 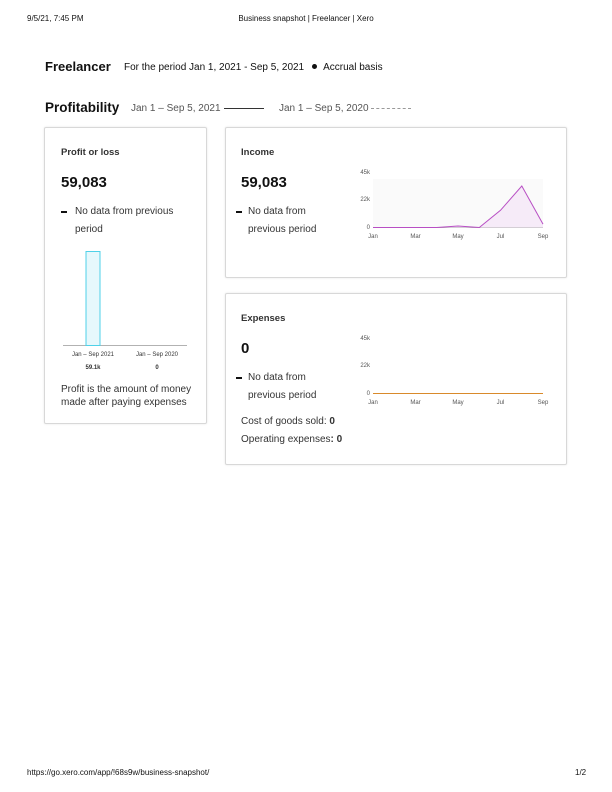 What do you see at coordinates (501, 403) in the screenshot?
I see `expenses-x-tick-jul: Jul` at bounding box center [501, 403].